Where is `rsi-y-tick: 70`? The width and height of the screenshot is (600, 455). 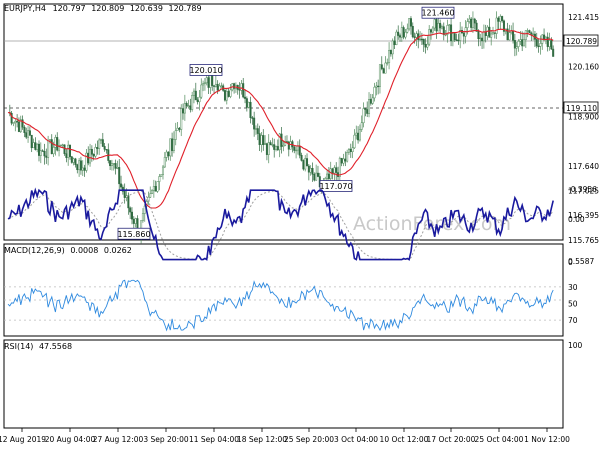
rsi-y-tick: 70 is located at coordinates (573, 320).